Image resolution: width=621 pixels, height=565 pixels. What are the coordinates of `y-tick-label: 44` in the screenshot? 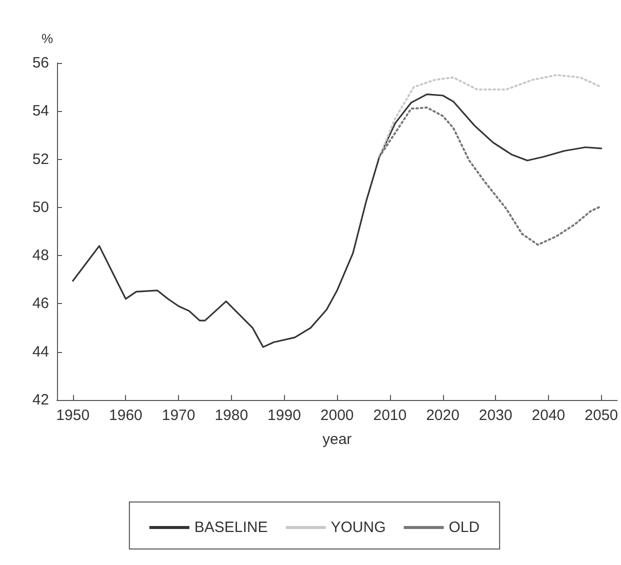 It's located at (40, 351).